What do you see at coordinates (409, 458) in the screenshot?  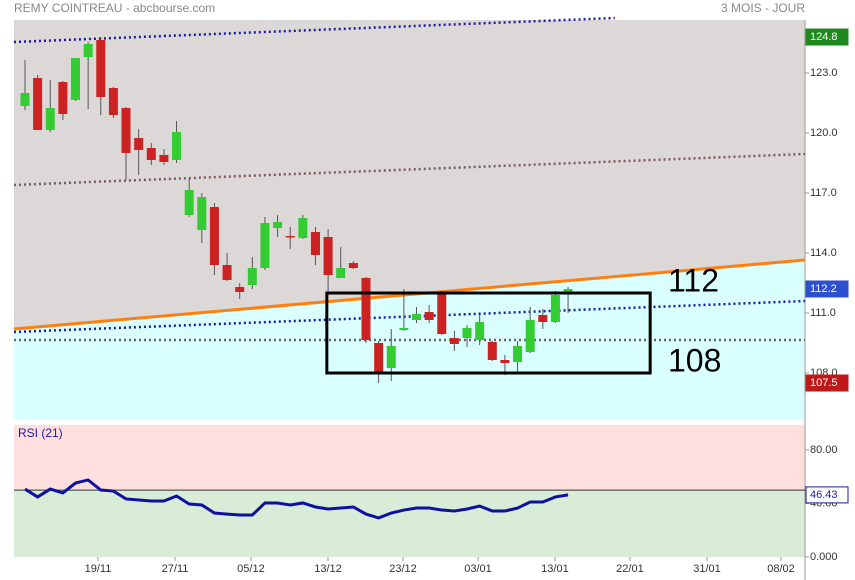 I see `rsi-overbought-zone` at bounding box center [409, 458].